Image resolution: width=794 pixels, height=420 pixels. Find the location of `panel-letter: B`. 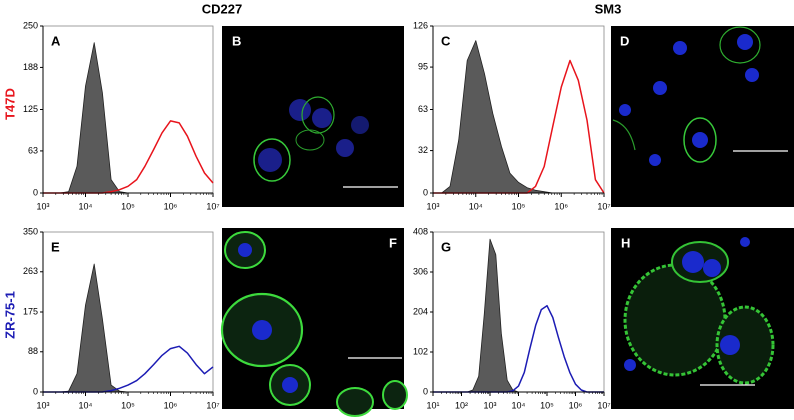

panel-letter: B is located at coordinates (236, 40).